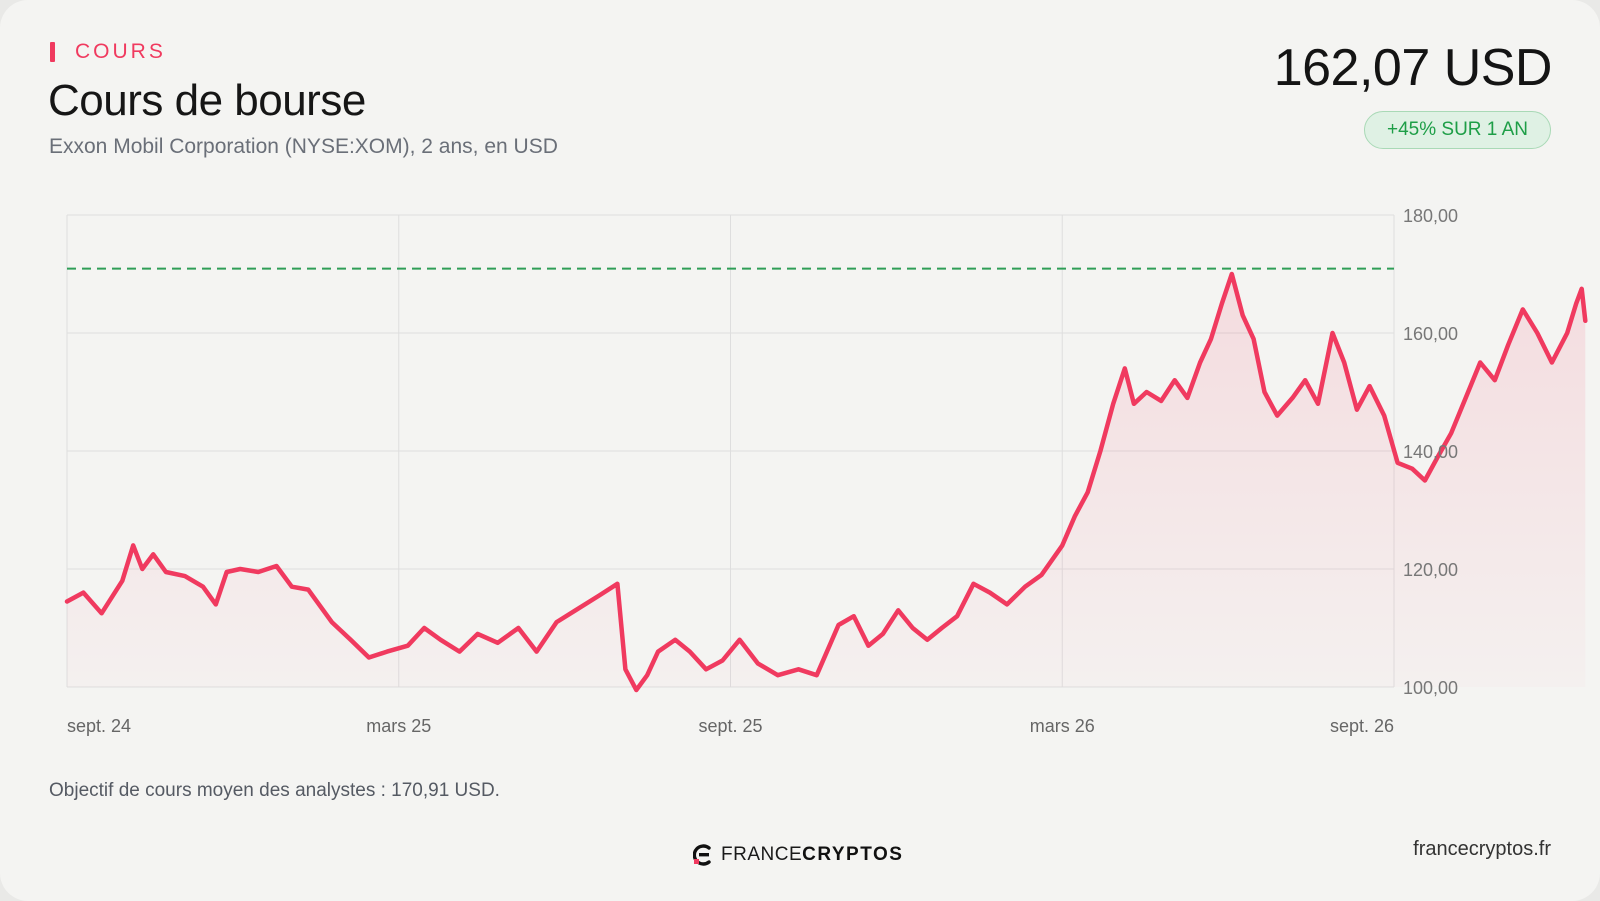 Image resolution: width=1600 pixels, height=901 pixels. What do you see at coordinates (730, 726) in the screenshot?
I see `x-tick-label: sept. 25` at bounding box center [730, 726].